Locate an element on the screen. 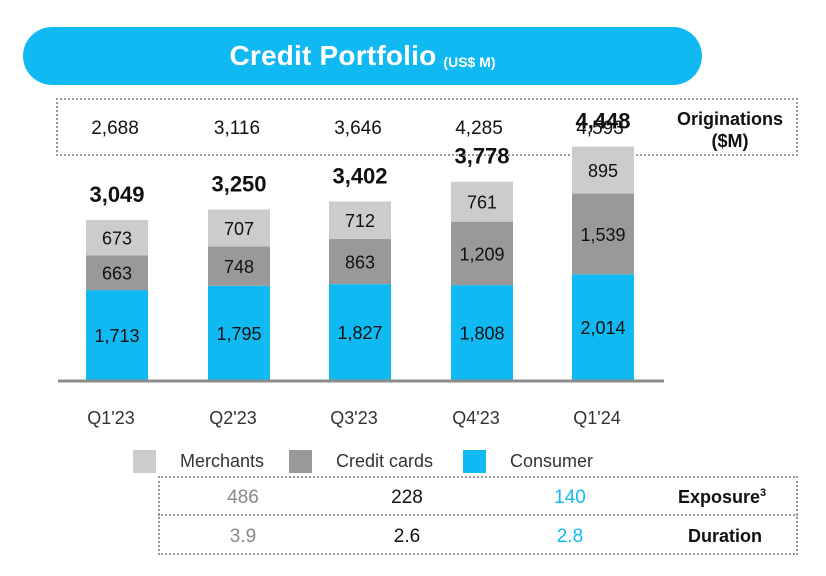  duration-label: Duration is located at coordinates (725, 536).